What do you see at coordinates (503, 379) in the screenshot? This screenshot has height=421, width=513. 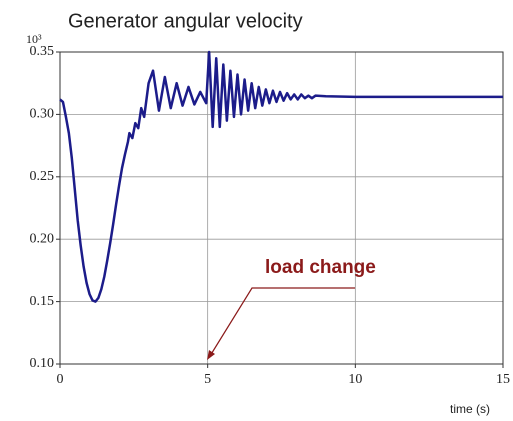 I see `x-tick-label: 15` at bounding box center [503, 379].